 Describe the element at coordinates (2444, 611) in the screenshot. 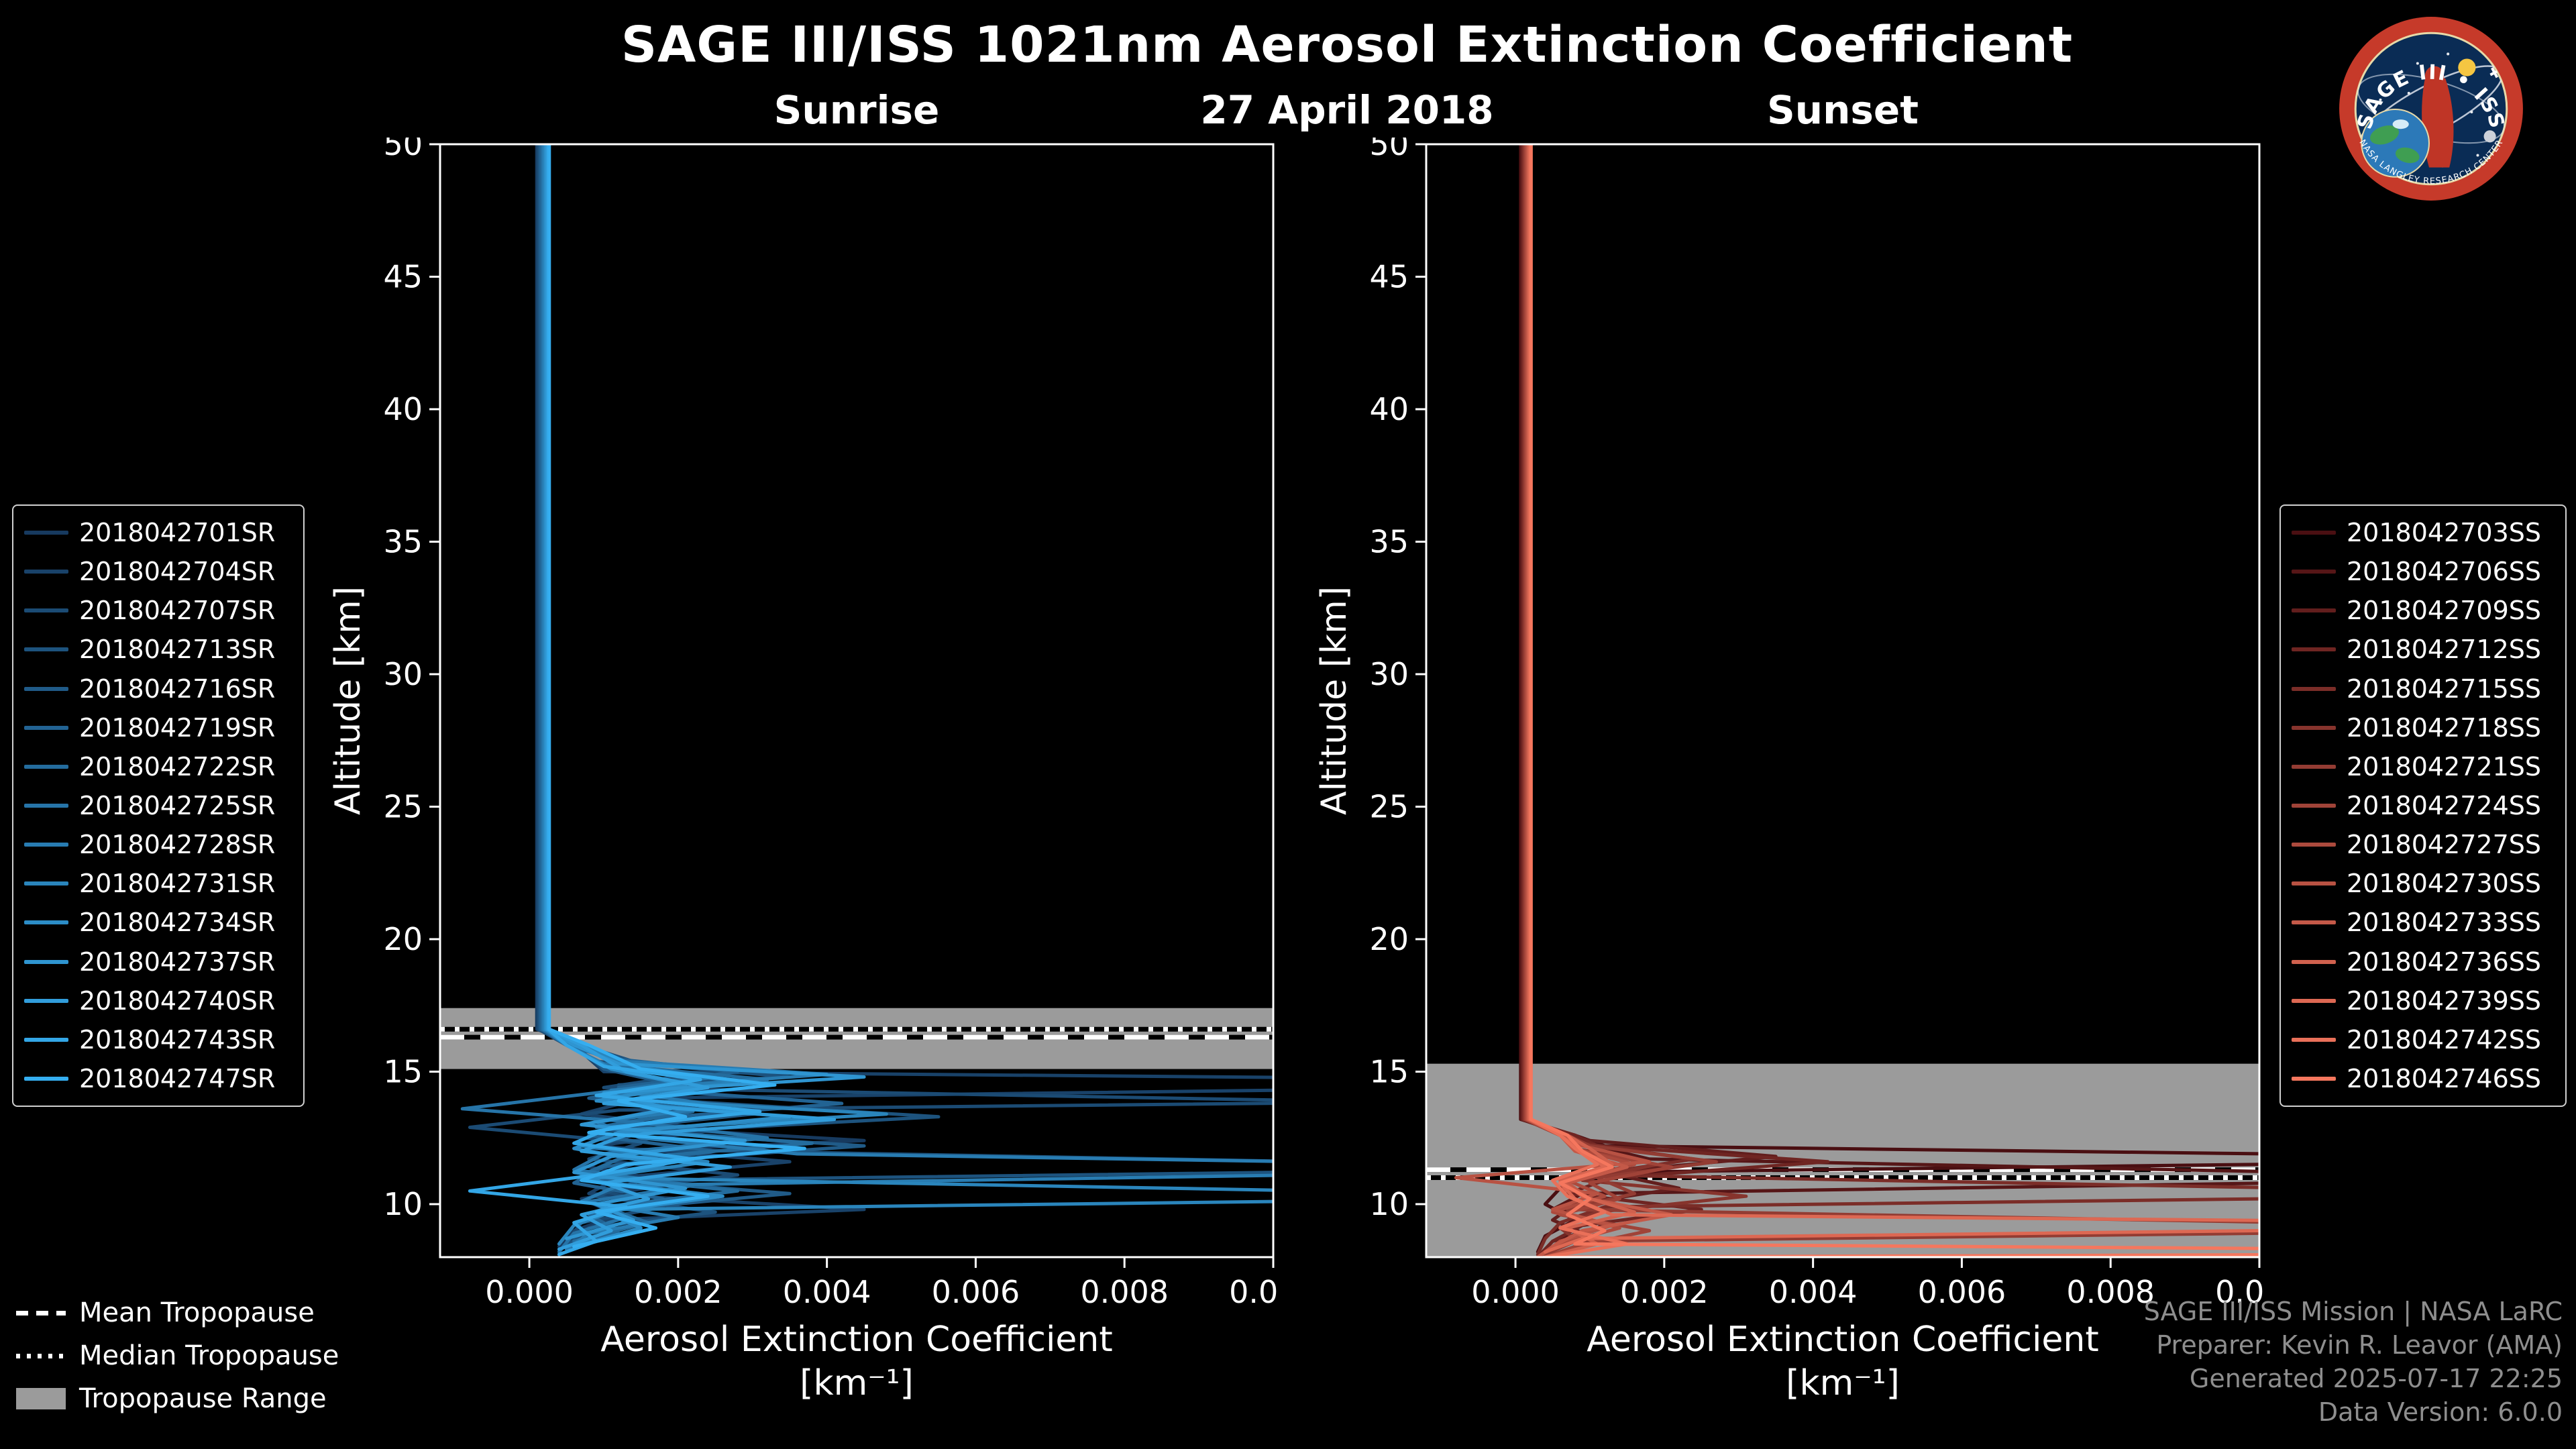

I see `legend-label: 2018042709SS` at that location.